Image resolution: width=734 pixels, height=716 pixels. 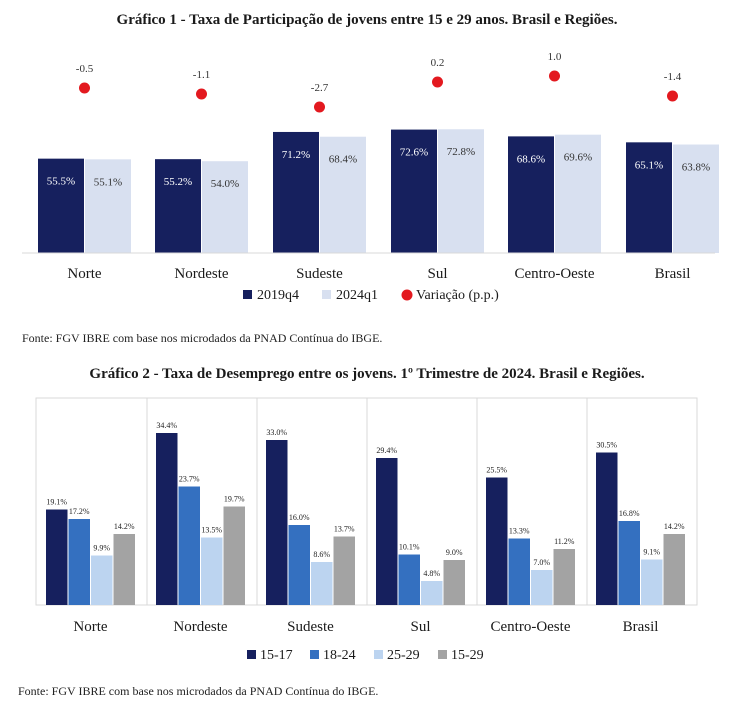 I want to click on category-label-norte: Norte, so click(x=84, y=274).